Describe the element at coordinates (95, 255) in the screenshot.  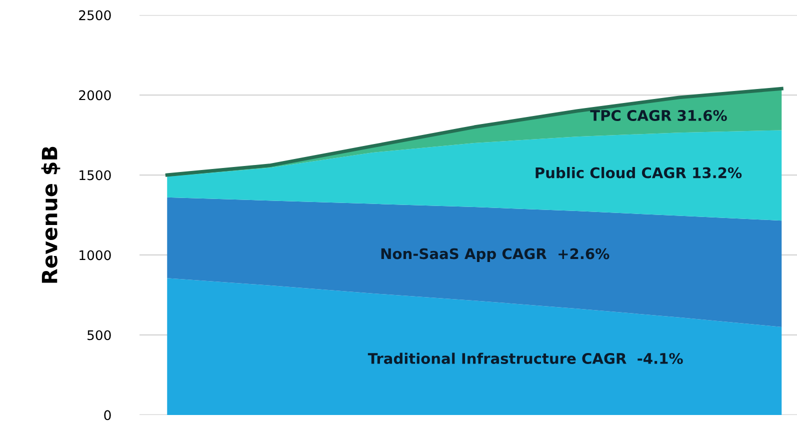
I see `y-tick-label: 1000` at that location.